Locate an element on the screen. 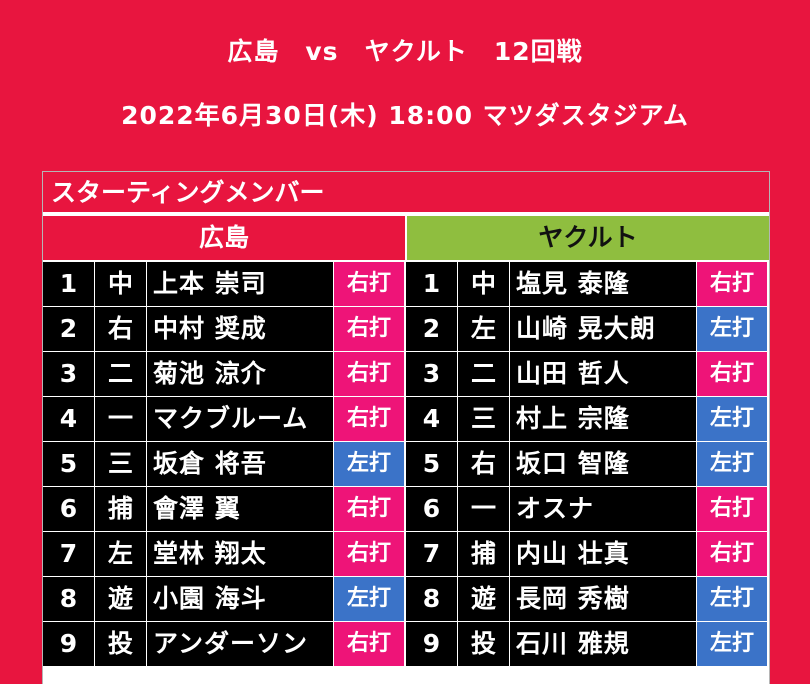  player-name: マクブルーム is located at coordinates (240, 419).